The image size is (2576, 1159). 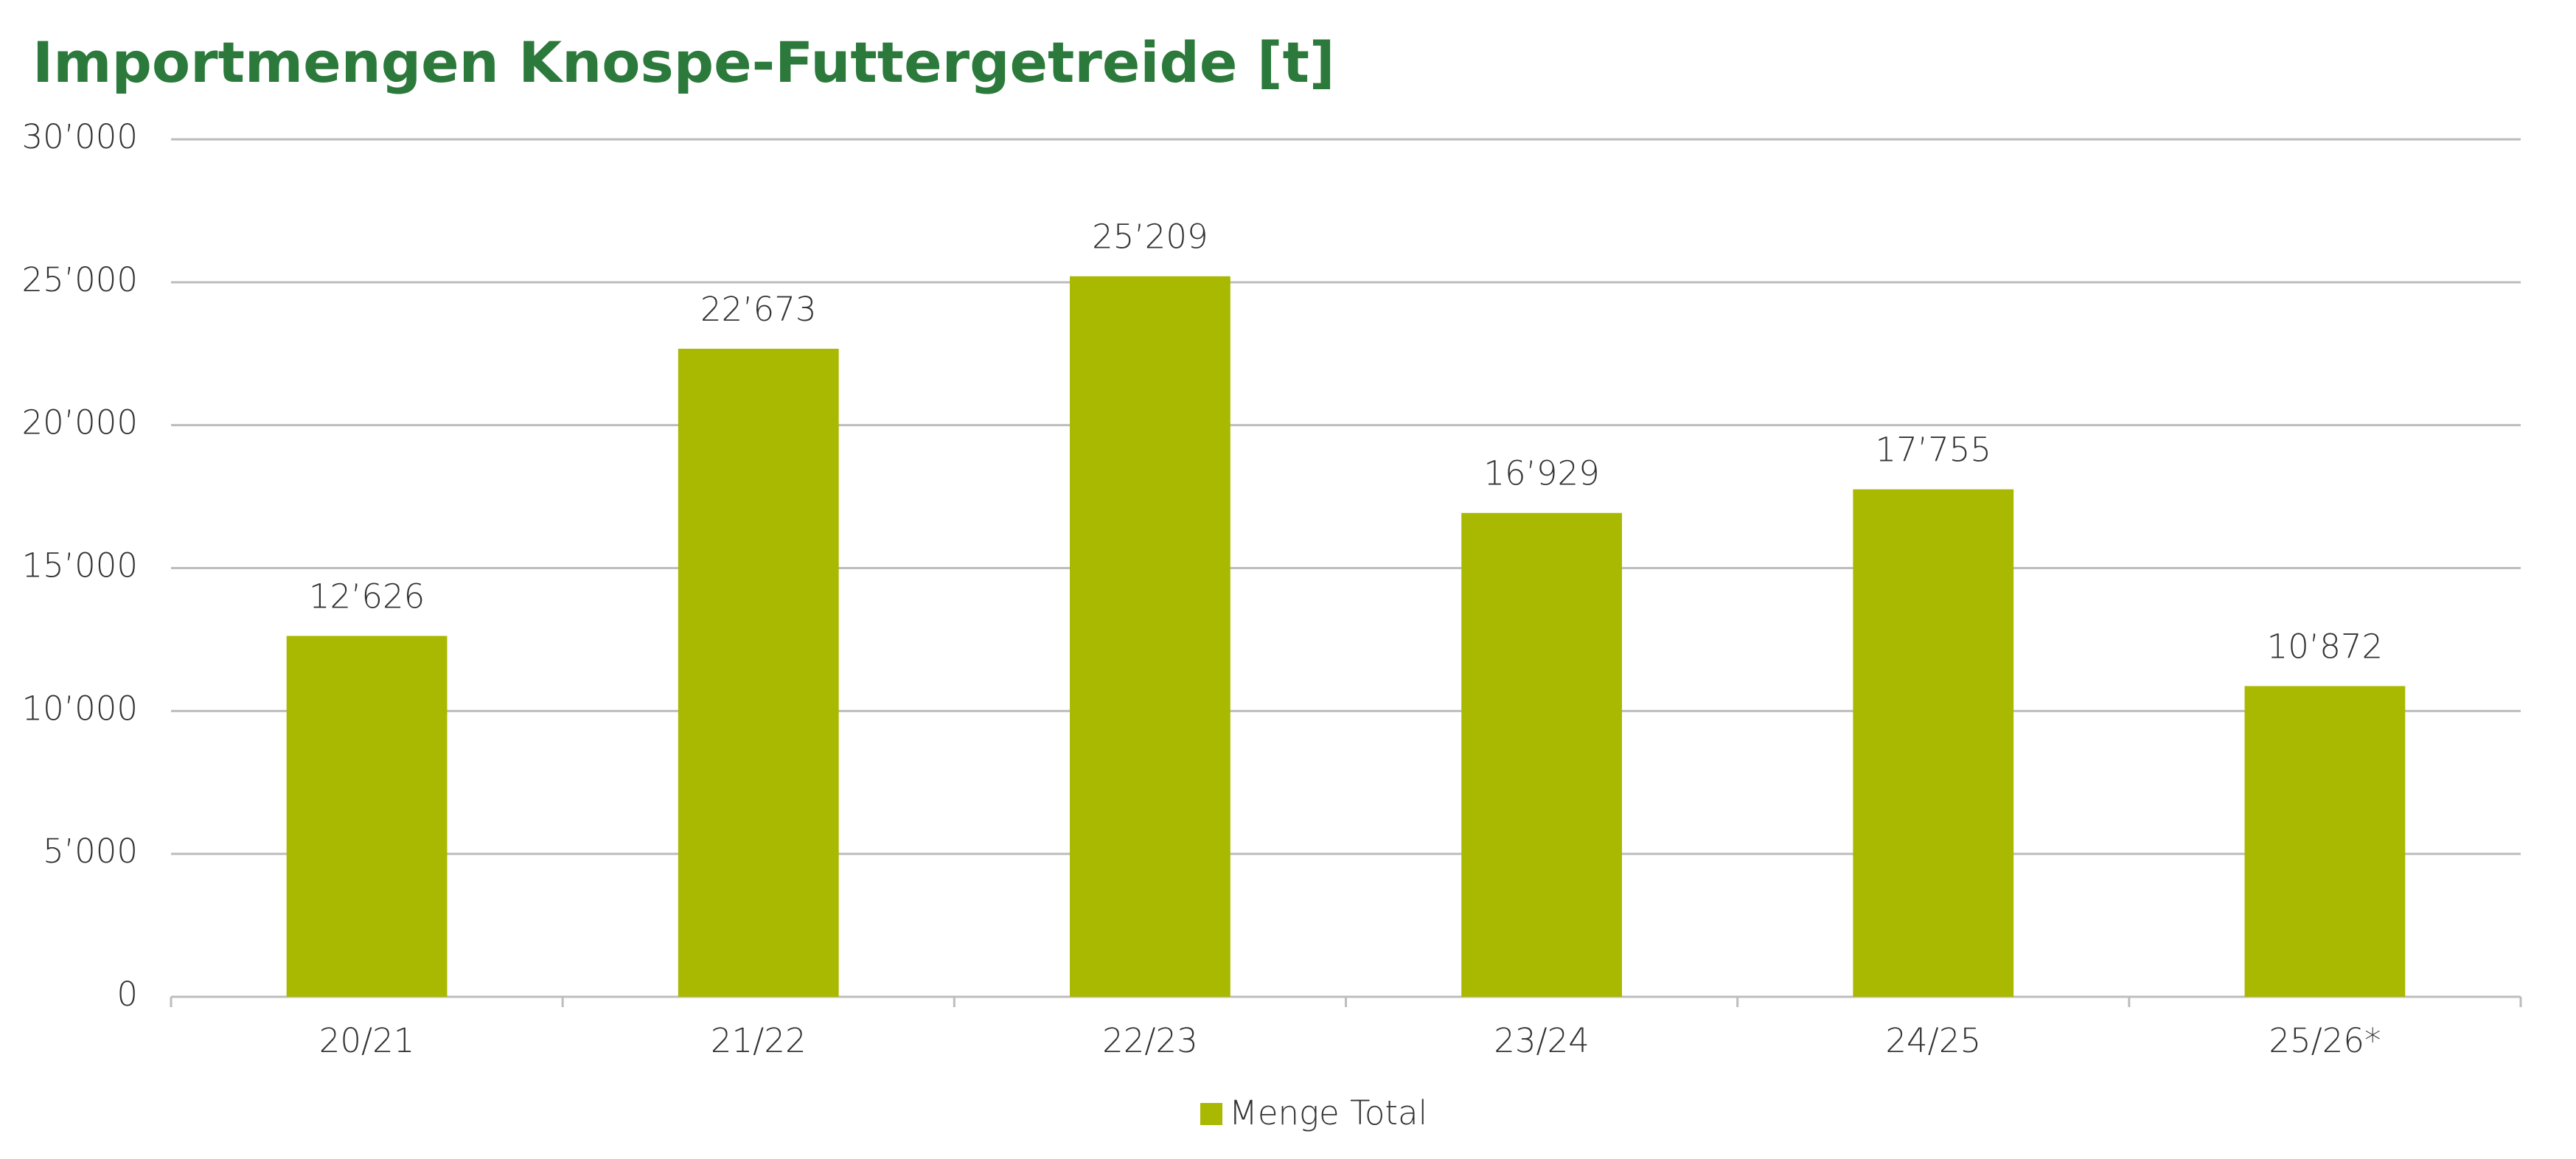 What do you see at coordinates (1150, 237) in the screenshot?
I see `value-label: 25’209` at bounding box center [1150, 237].